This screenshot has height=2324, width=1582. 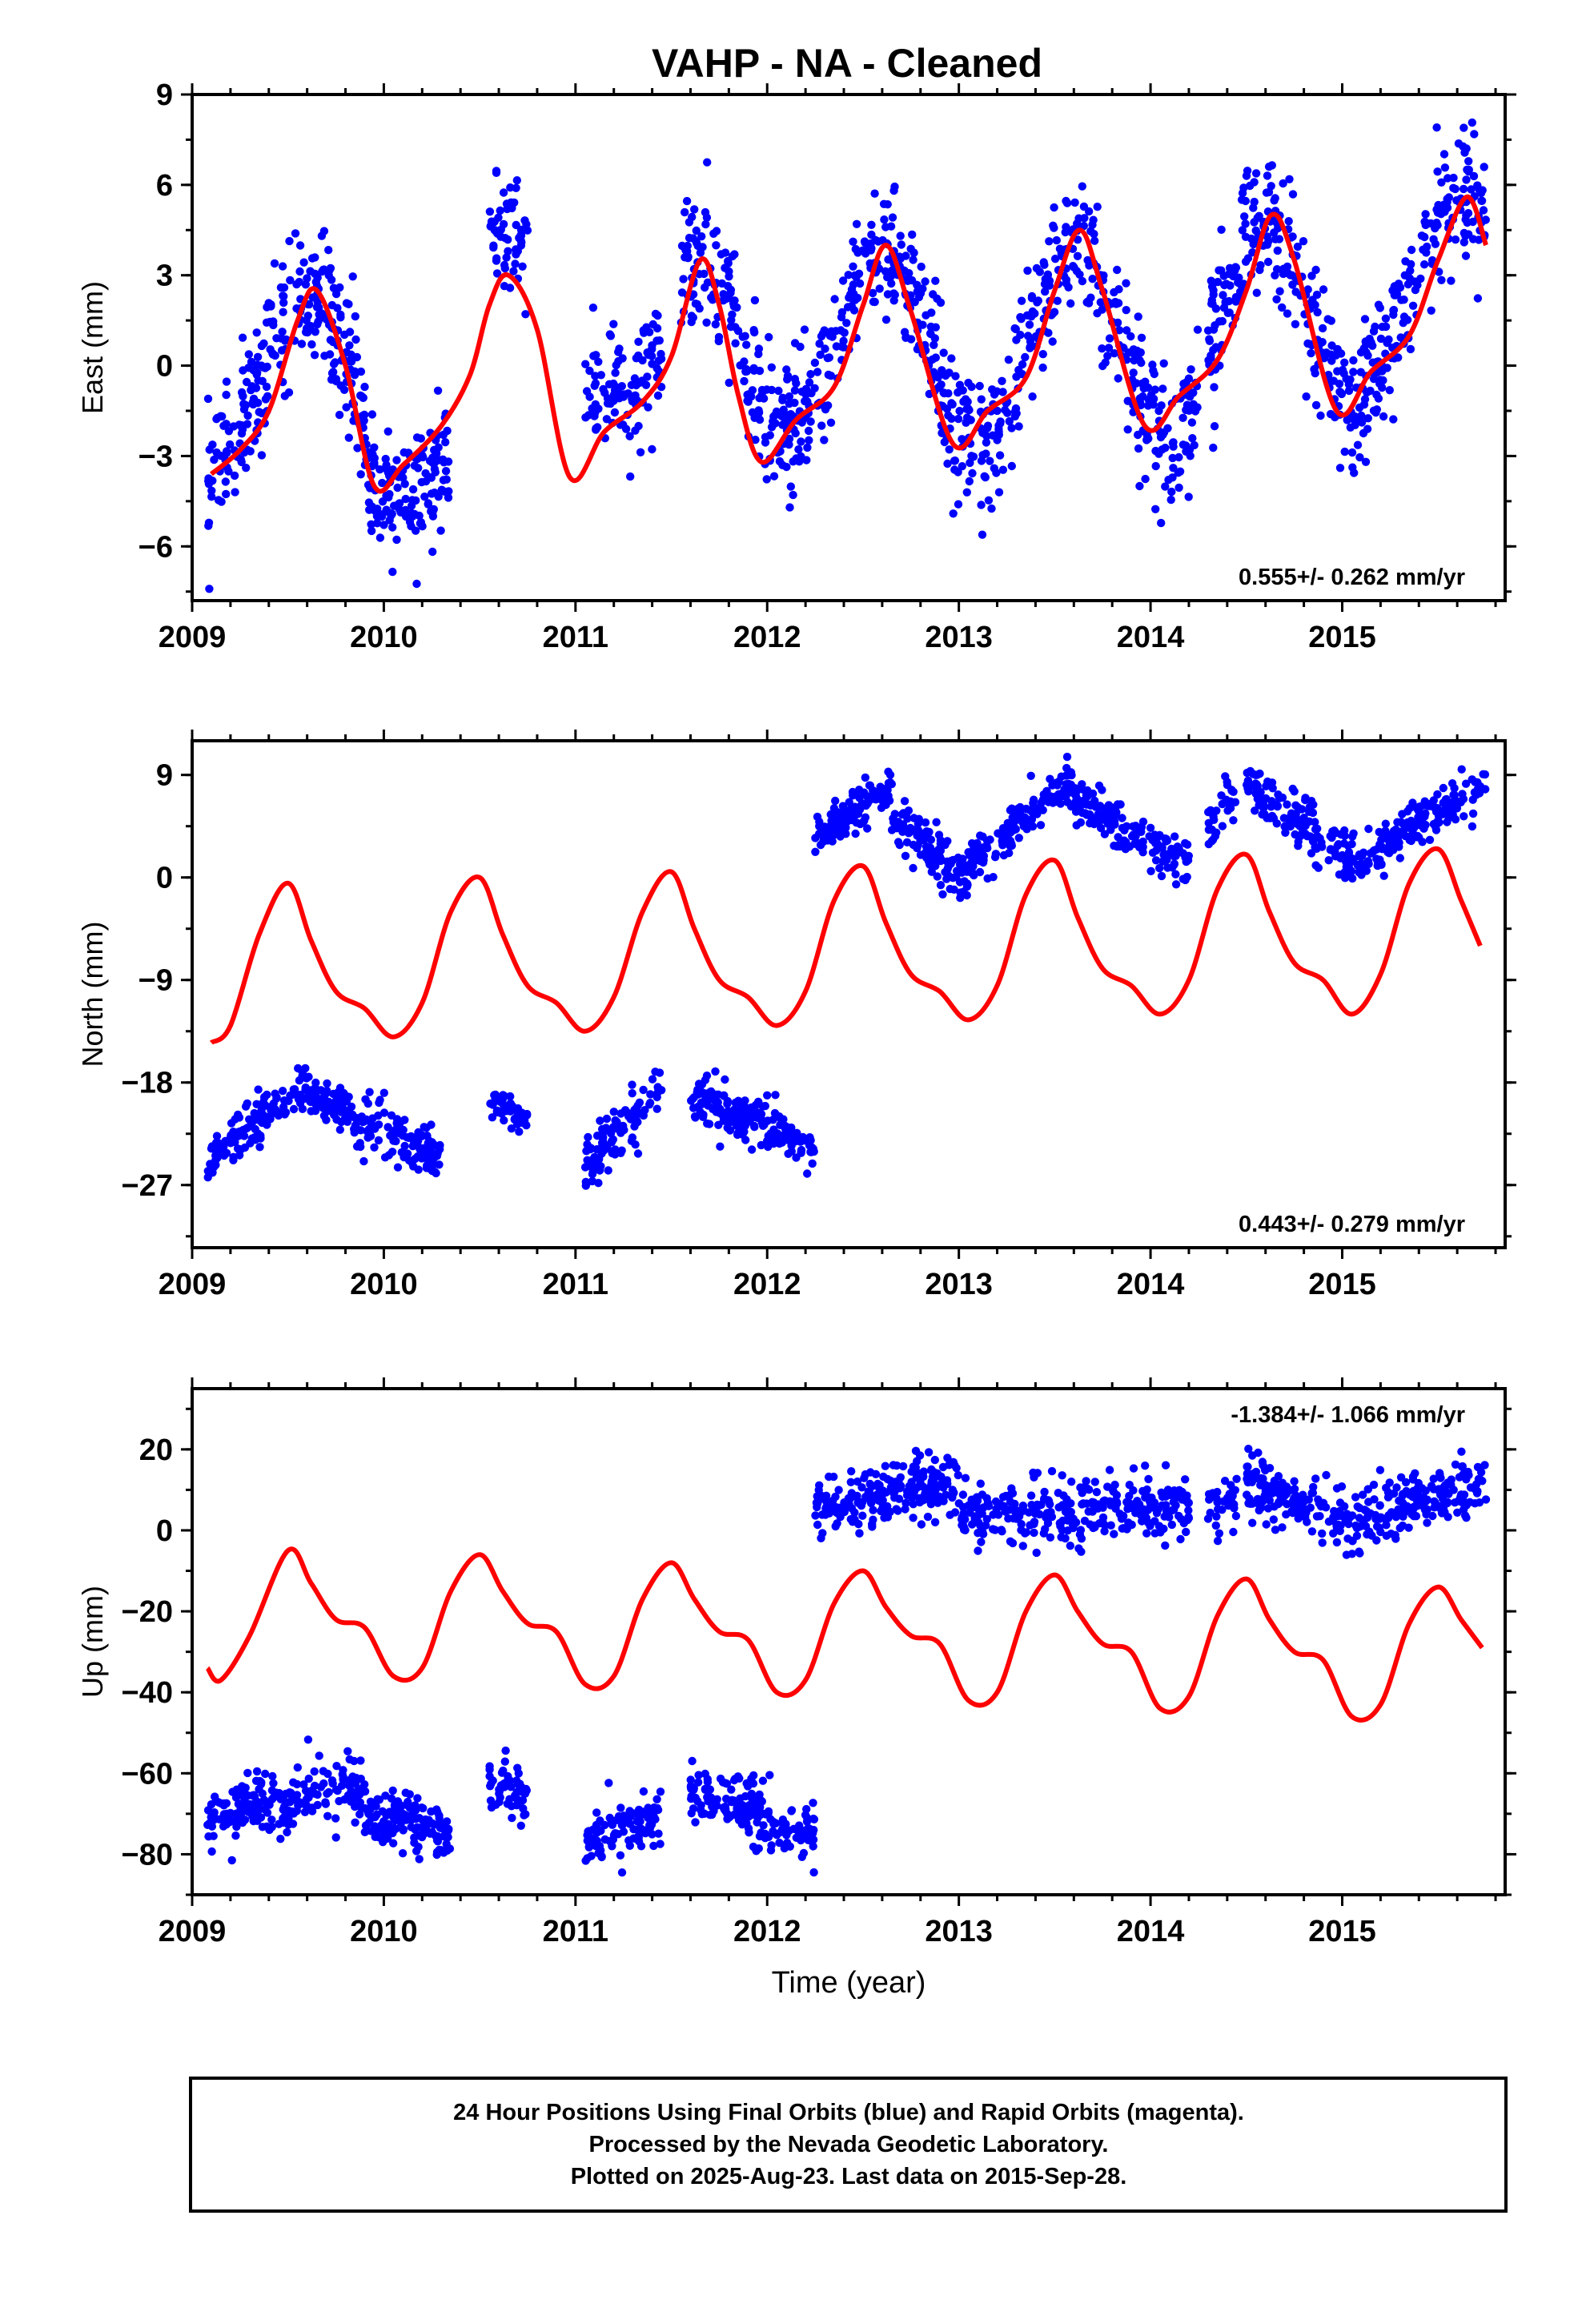 What do you see at coordinates (164, 186) in the screenshot?
I see `y-tick-label: 6` at bounding box center [164, 186].